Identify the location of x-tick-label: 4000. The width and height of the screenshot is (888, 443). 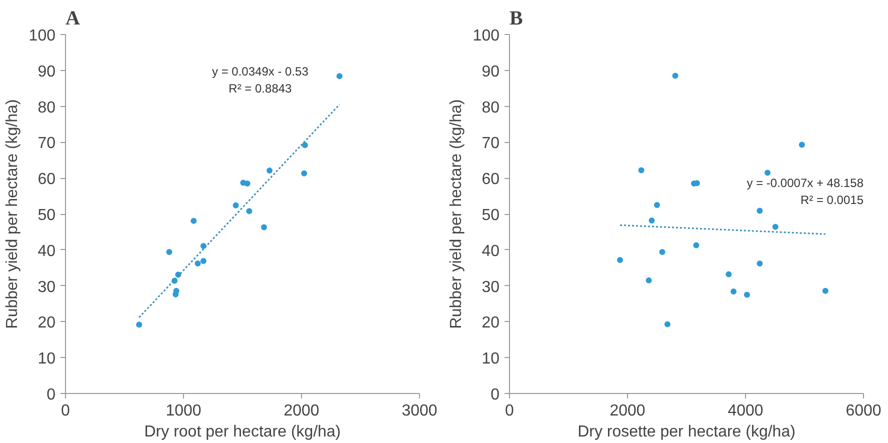
(746, 411).